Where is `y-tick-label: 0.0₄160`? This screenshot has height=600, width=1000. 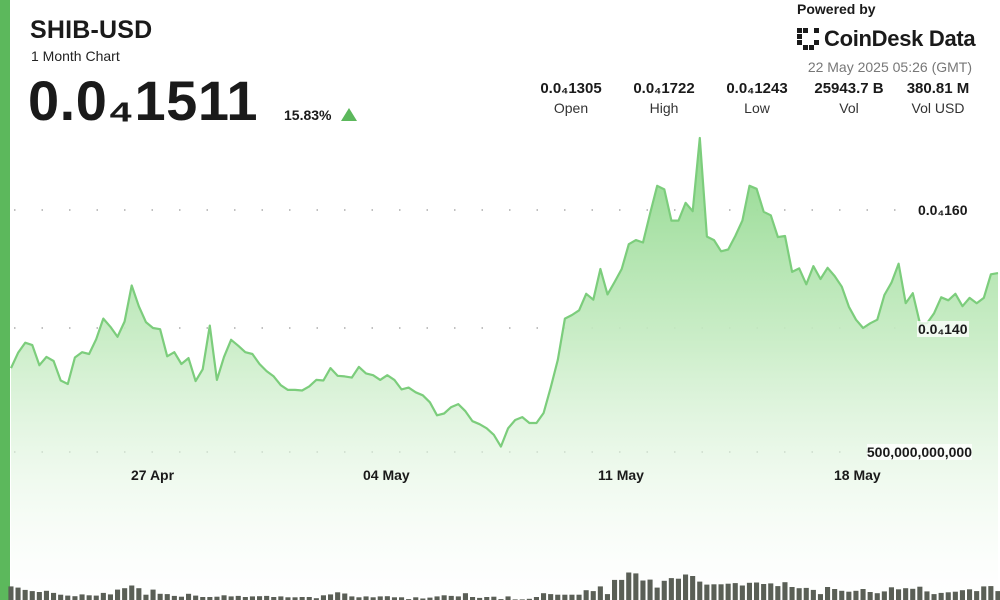 y-tick-label: 0.0₄160 is located at coordinates (943, 210).